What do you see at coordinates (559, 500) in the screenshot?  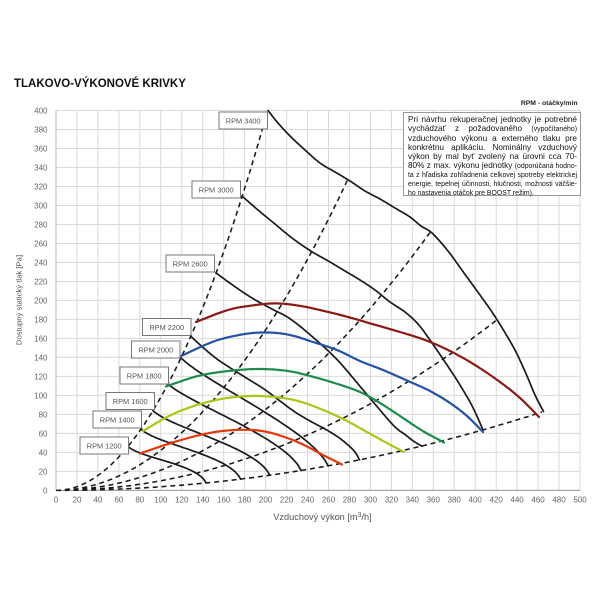 I see `svg-text: 480` at bounding box center [559, 500].